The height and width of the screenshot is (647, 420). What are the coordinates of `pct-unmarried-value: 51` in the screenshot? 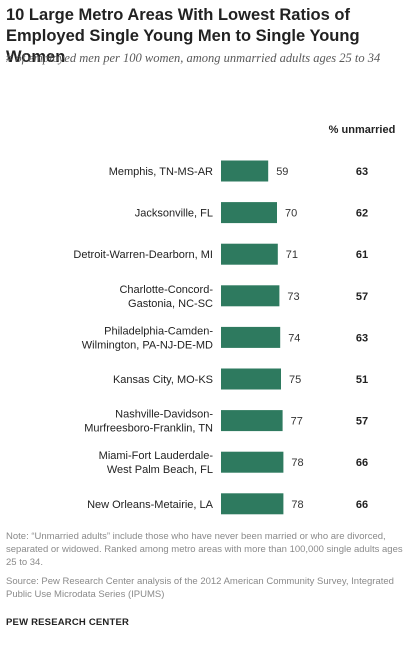 It's located at (362, 380).